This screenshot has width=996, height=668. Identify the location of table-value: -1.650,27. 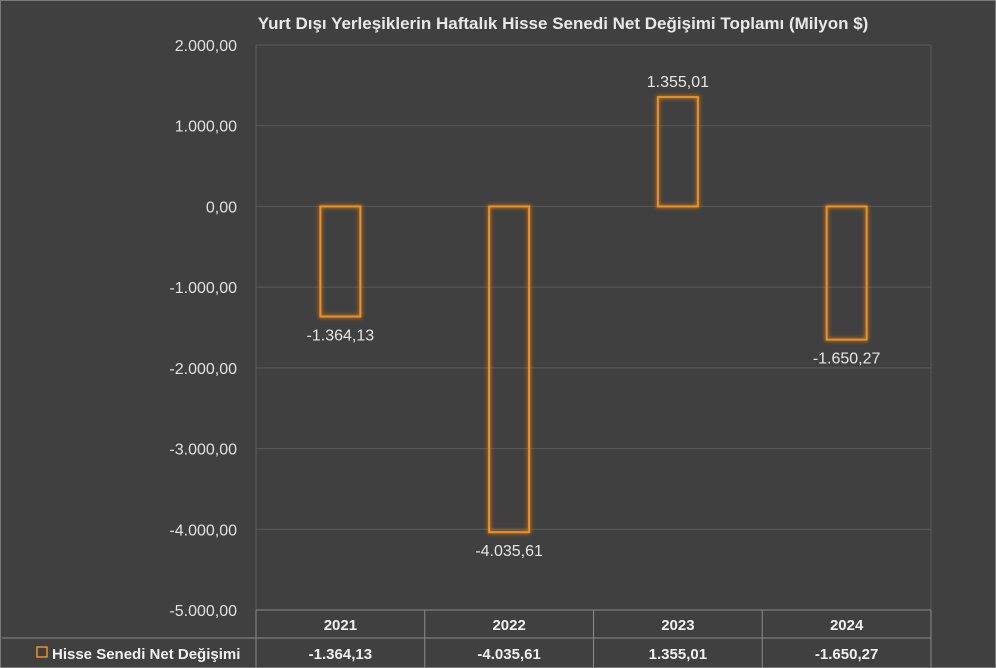
(846, 654).